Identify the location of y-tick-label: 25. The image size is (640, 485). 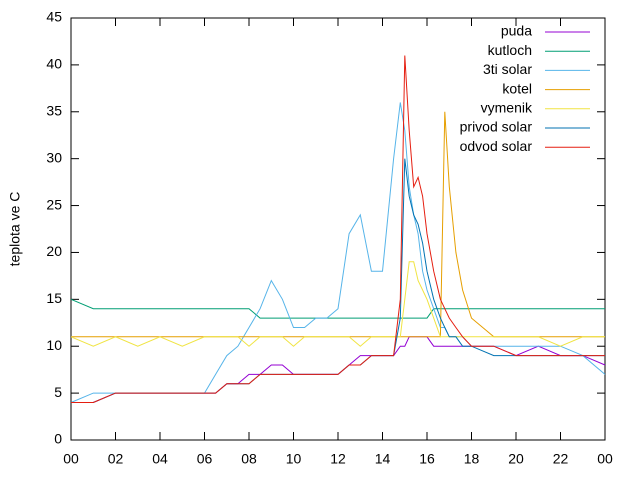
(54, 204).